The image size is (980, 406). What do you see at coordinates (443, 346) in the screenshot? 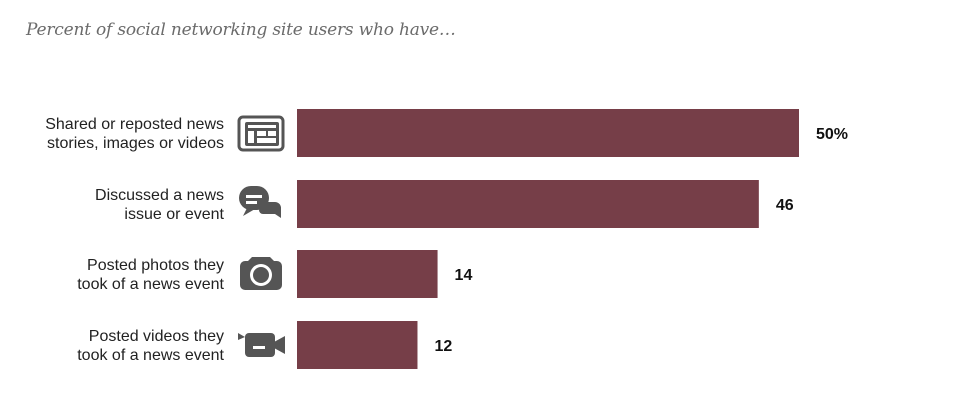
I see `value-label: 12` at bounding box center [443, 346].